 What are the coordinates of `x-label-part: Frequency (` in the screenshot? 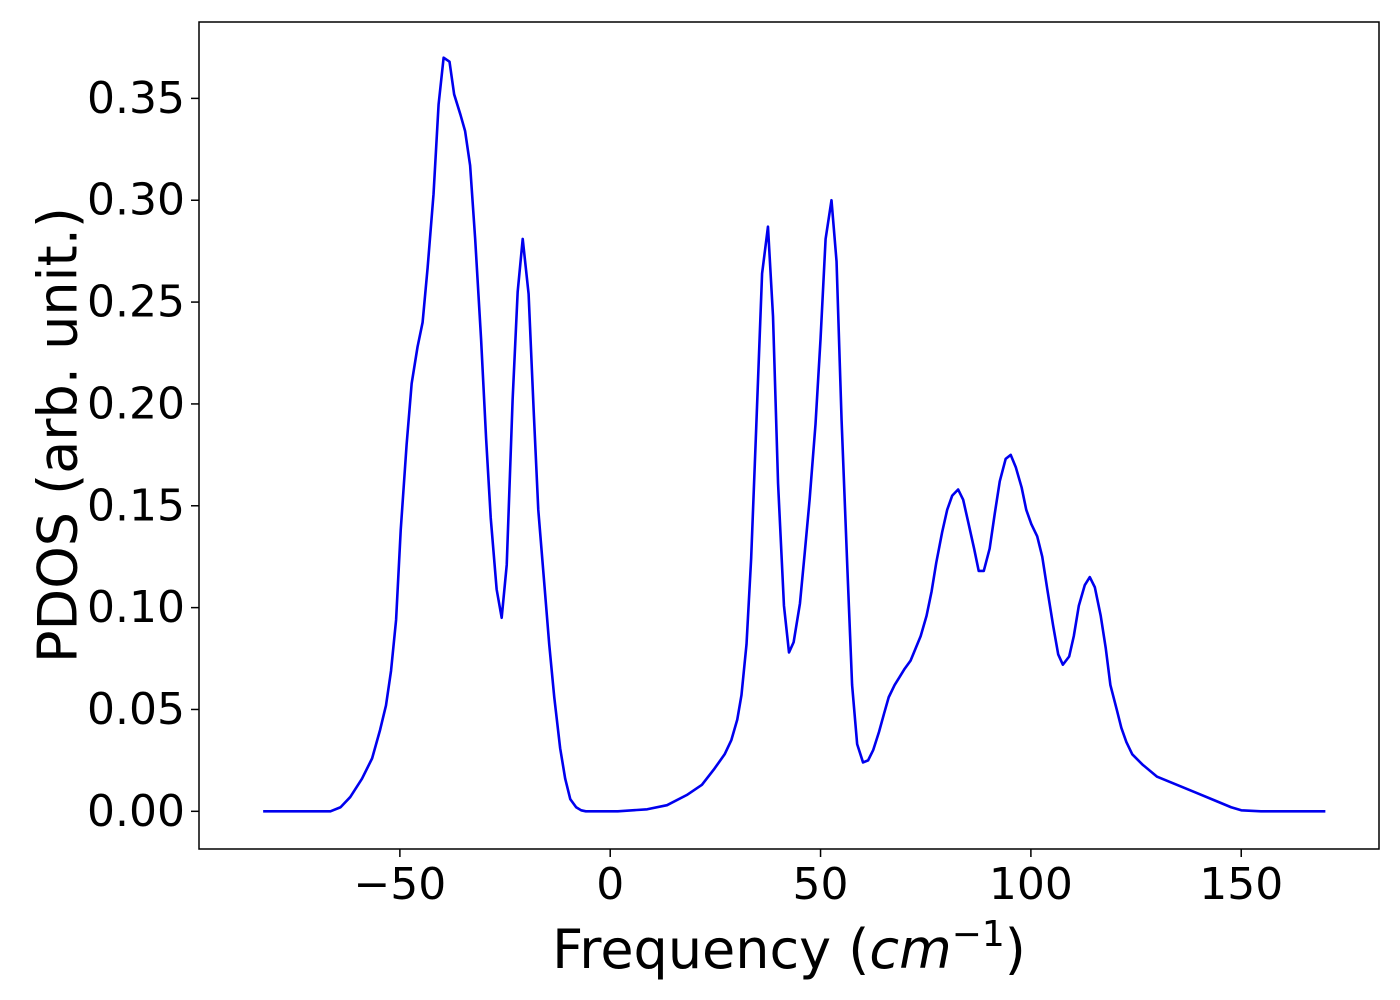 It's located at (710, 949).